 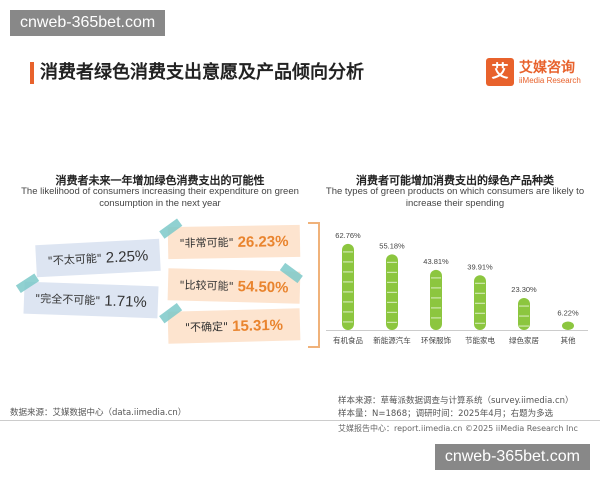 What do you see at coordinates (235, 283) in the screenshot?
I see `likelihood-note-fairly-likely: "比较可能" 54.50%` at bounding box center [235, 283].